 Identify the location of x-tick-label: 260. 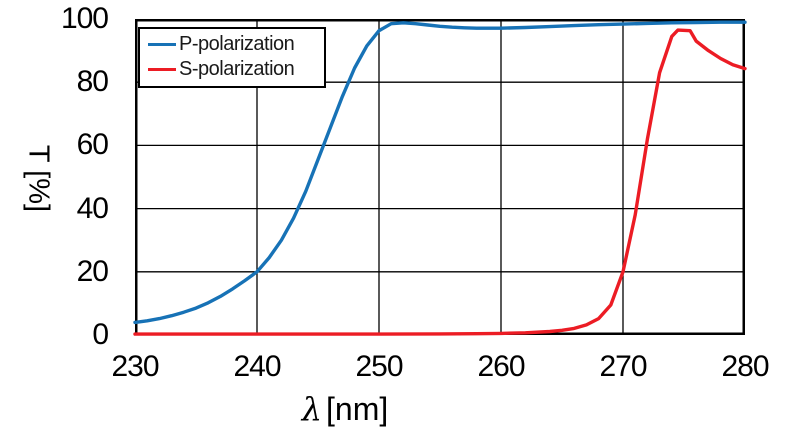
(501, 366).